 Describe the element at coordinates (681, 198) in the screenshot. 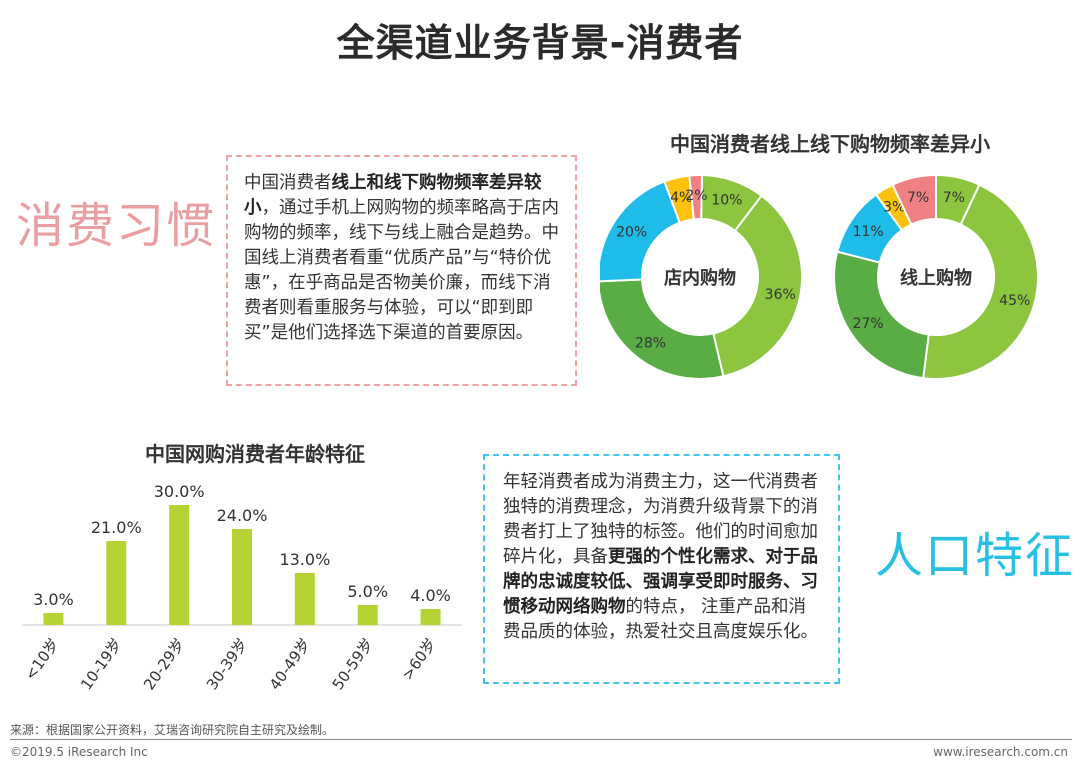

I see `donut-slice-label: 4%` at that location.